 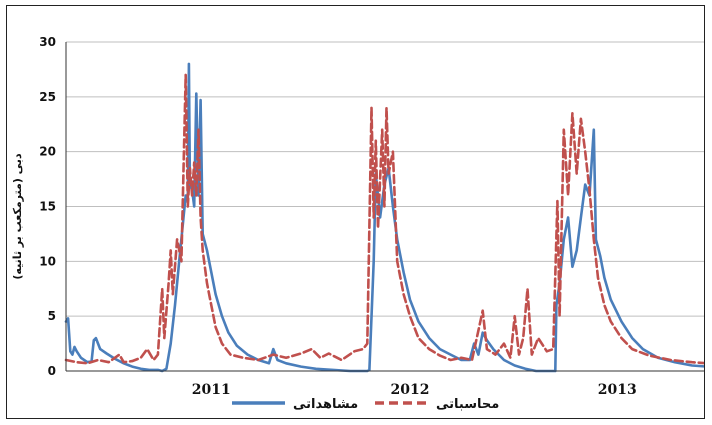 What do you see at coordinates (365, 404) in the screenshot?
I see `legend: مشاهداتی محاسباتی` at bounding box center [365, 404].